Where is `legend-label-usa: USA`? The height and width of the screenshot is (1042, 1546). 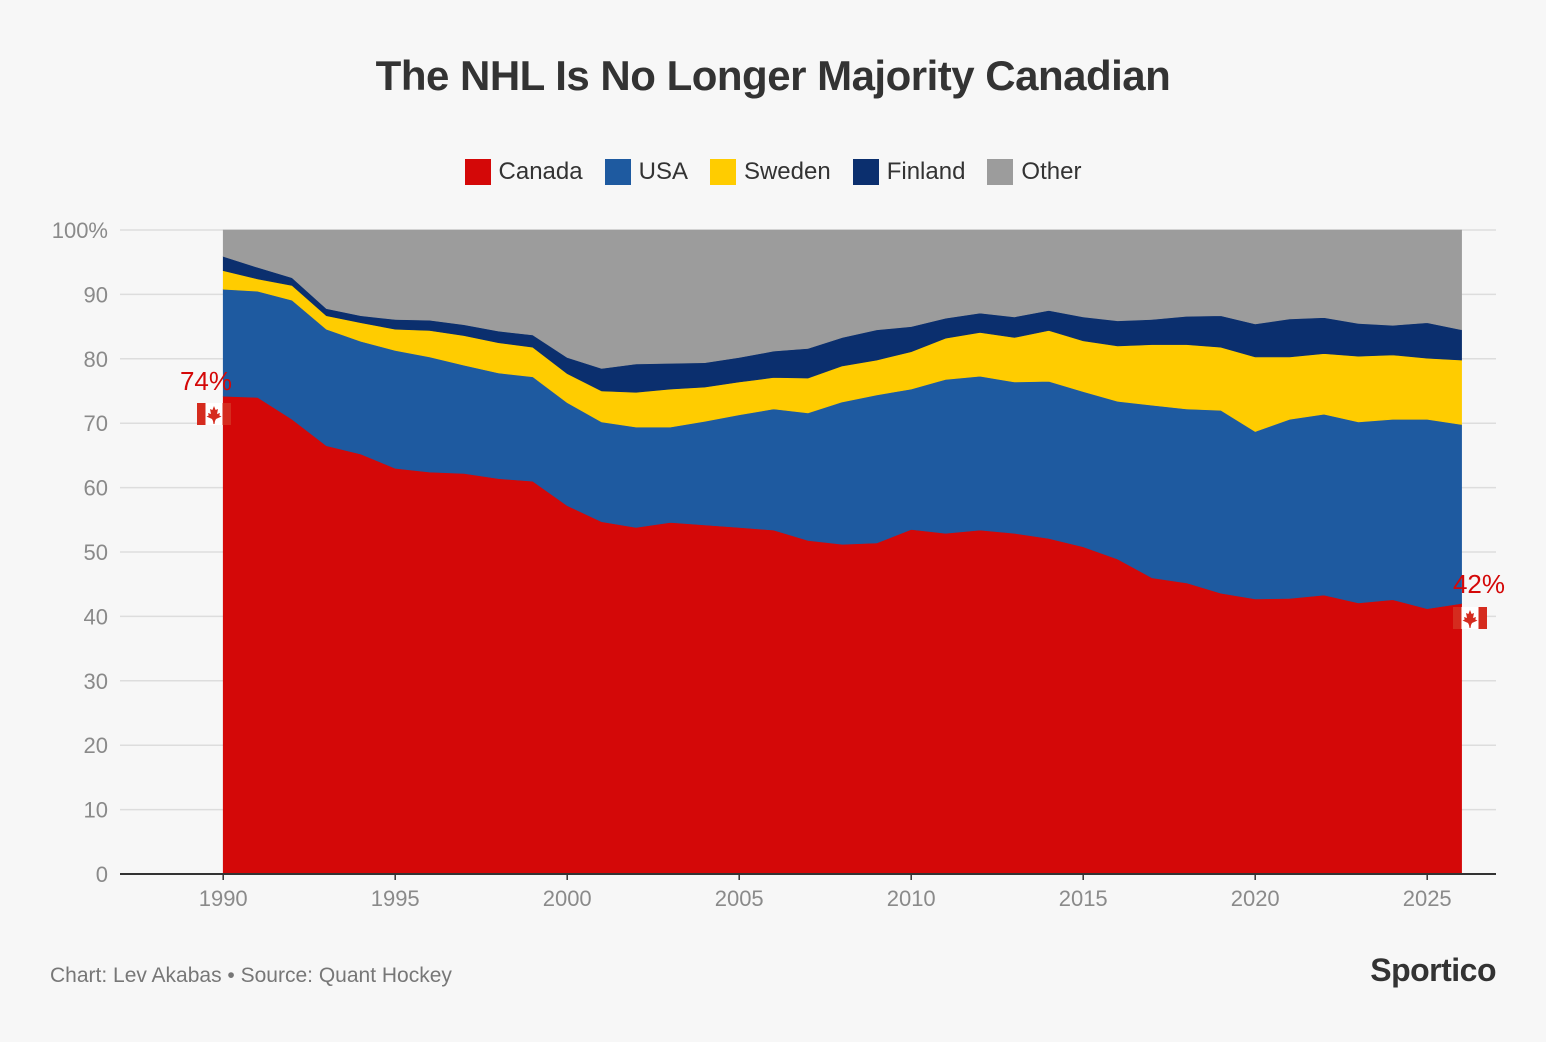 legend-label-usa: USA is located at coordinates (663, 171).